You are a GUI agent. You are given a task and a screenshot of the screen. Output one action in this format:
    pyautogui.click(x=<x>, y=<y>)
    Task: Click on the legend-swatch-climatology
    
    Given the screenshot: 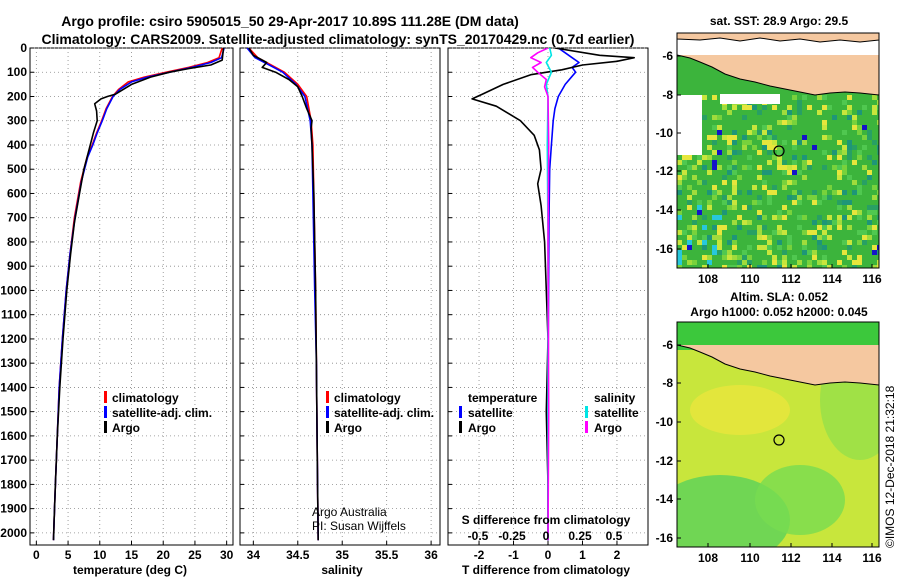 What is the action you would take?
    pyautogui.click(x=327, y=397)
    